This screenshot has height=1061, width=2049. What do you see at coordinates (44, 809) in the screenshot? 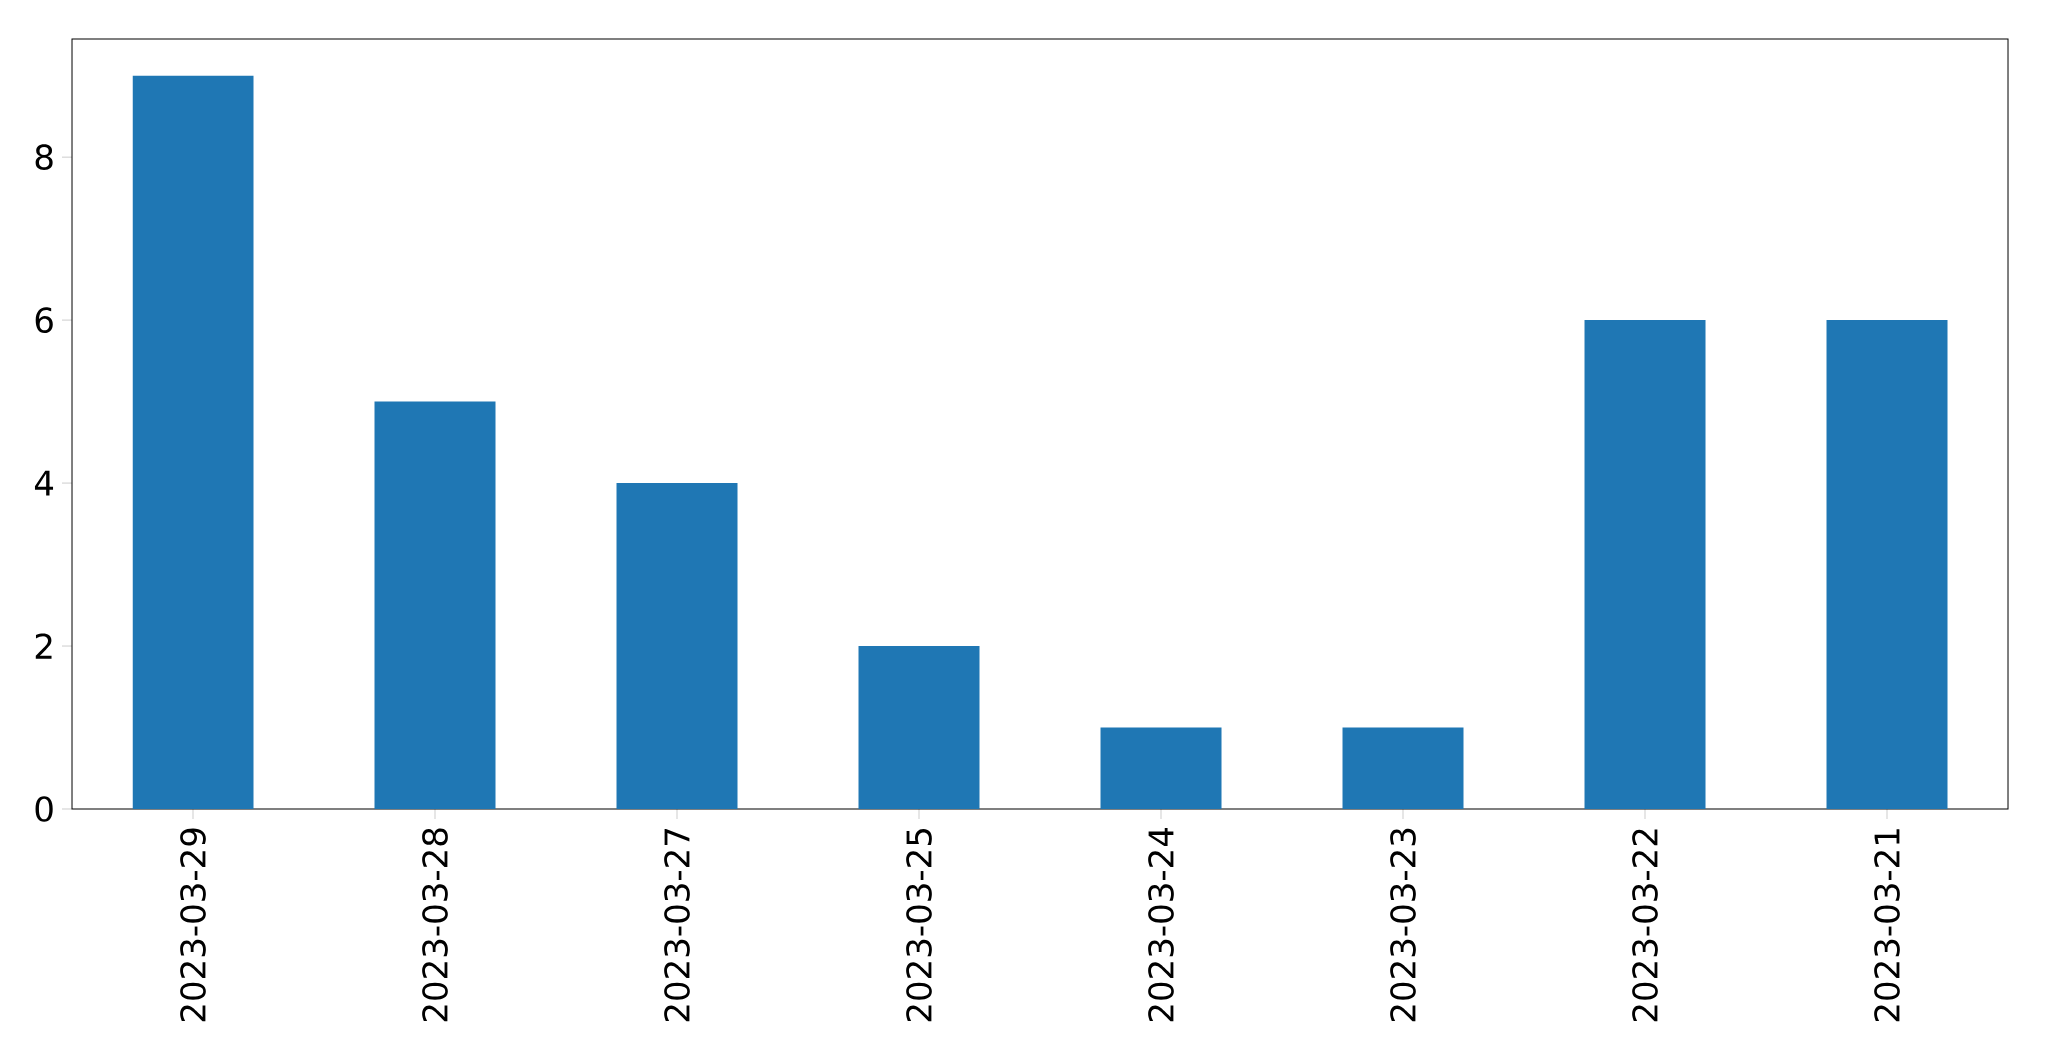
I see `y-tick-label: 0` at bounding box center [44, 809].